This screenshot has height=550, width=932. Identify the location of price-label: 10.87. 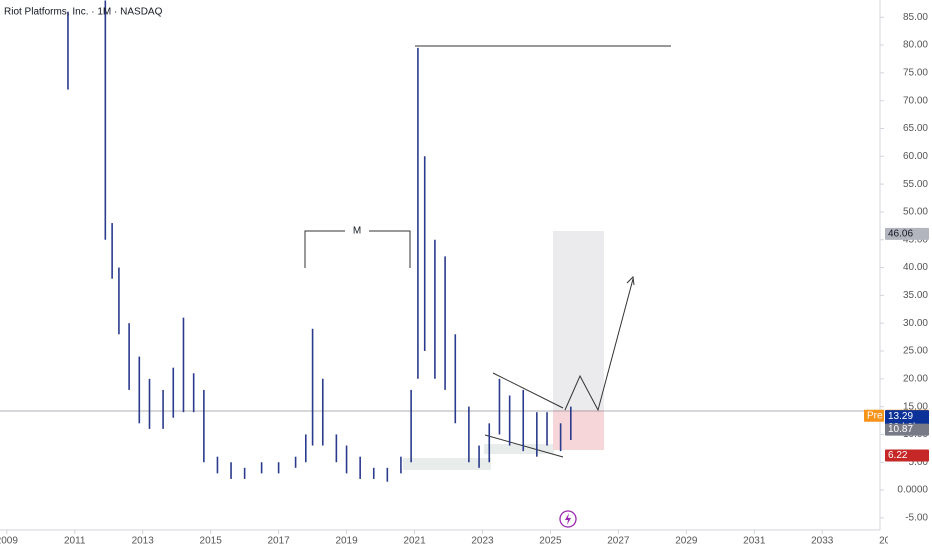
(900, 429).